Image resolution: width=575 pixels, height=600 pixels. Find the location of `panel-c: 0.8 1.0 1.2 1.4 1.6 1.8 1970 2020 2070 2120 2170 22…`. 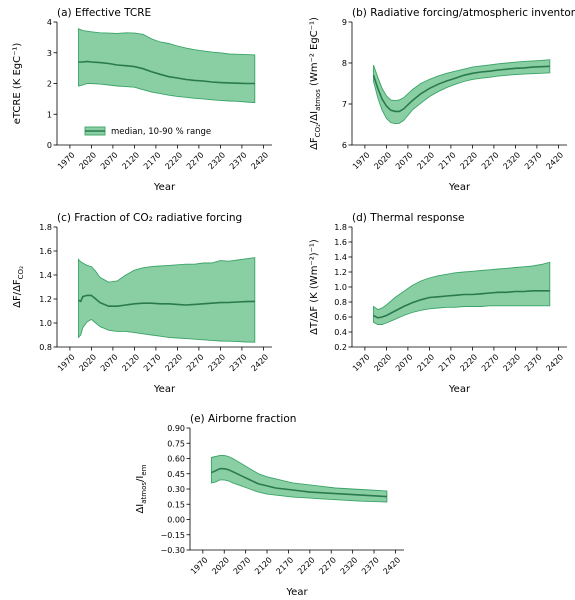

panel-c: 0.8 1.0 1.2 1.4 1.6 1.8 1970 2020 2070 2120 2170 22… is located at coordinates (142, 303).